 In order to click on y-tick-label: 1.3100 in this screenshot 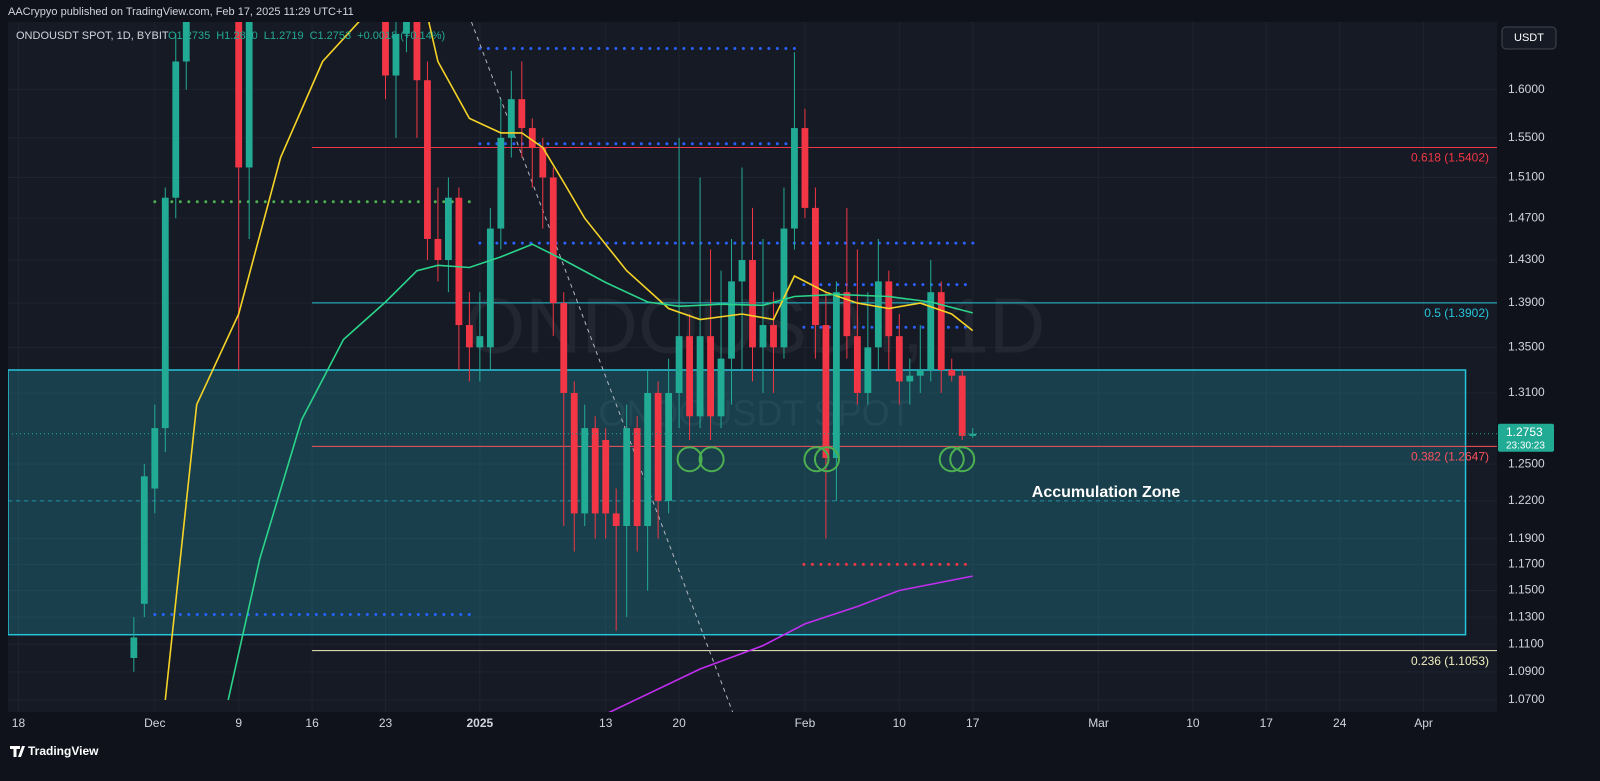, I will do `click(1526, 392)`.